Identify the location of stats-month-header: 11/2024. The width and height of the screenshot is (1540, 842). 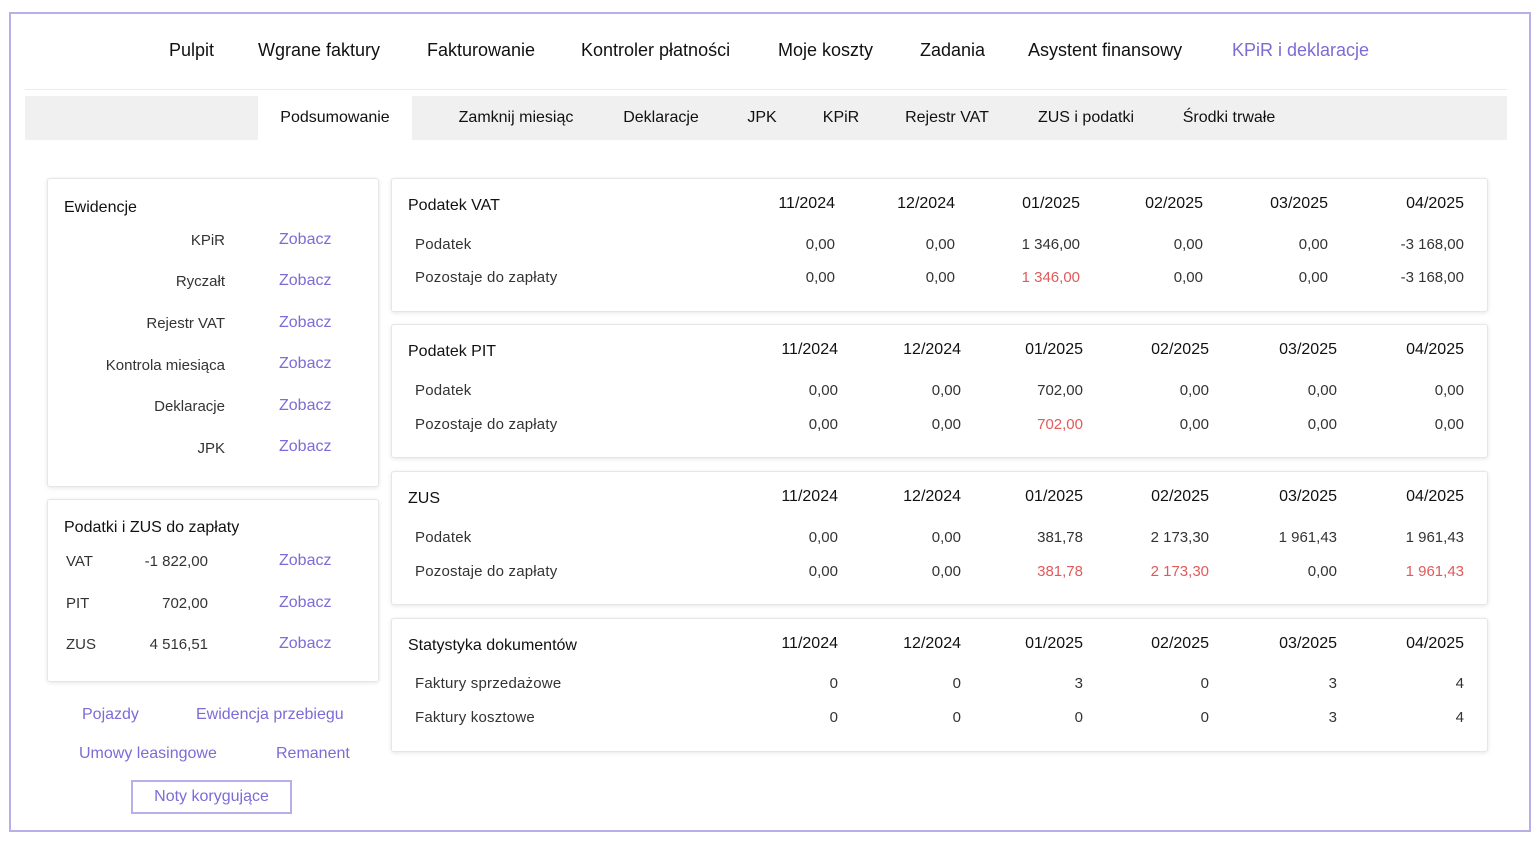
(809, 643).